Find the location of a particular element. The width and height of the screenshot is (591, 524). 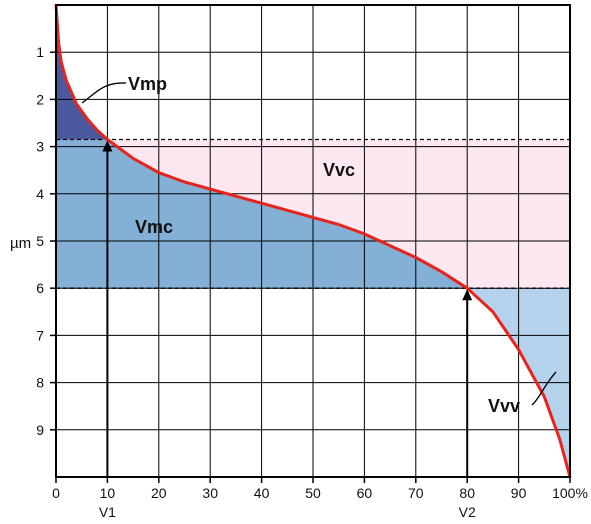

y-tick-label: 2 is located at coordinates (40, 99).